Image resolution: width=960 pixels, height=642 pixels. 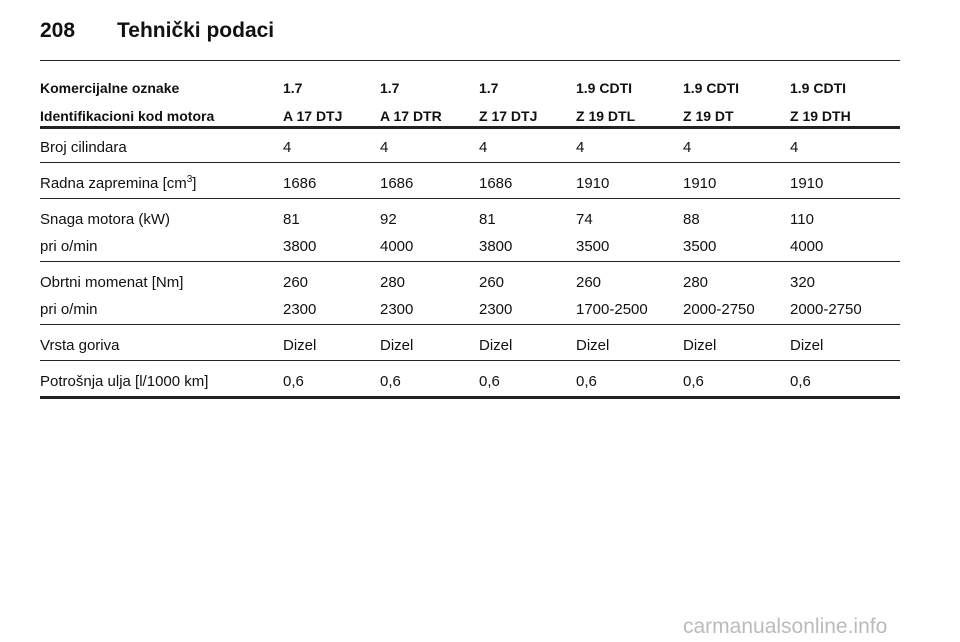 What do you see at coordinates (470, 397) in the screenshot?
I see `table-bottom-rule` at bounding box center [470, 397].